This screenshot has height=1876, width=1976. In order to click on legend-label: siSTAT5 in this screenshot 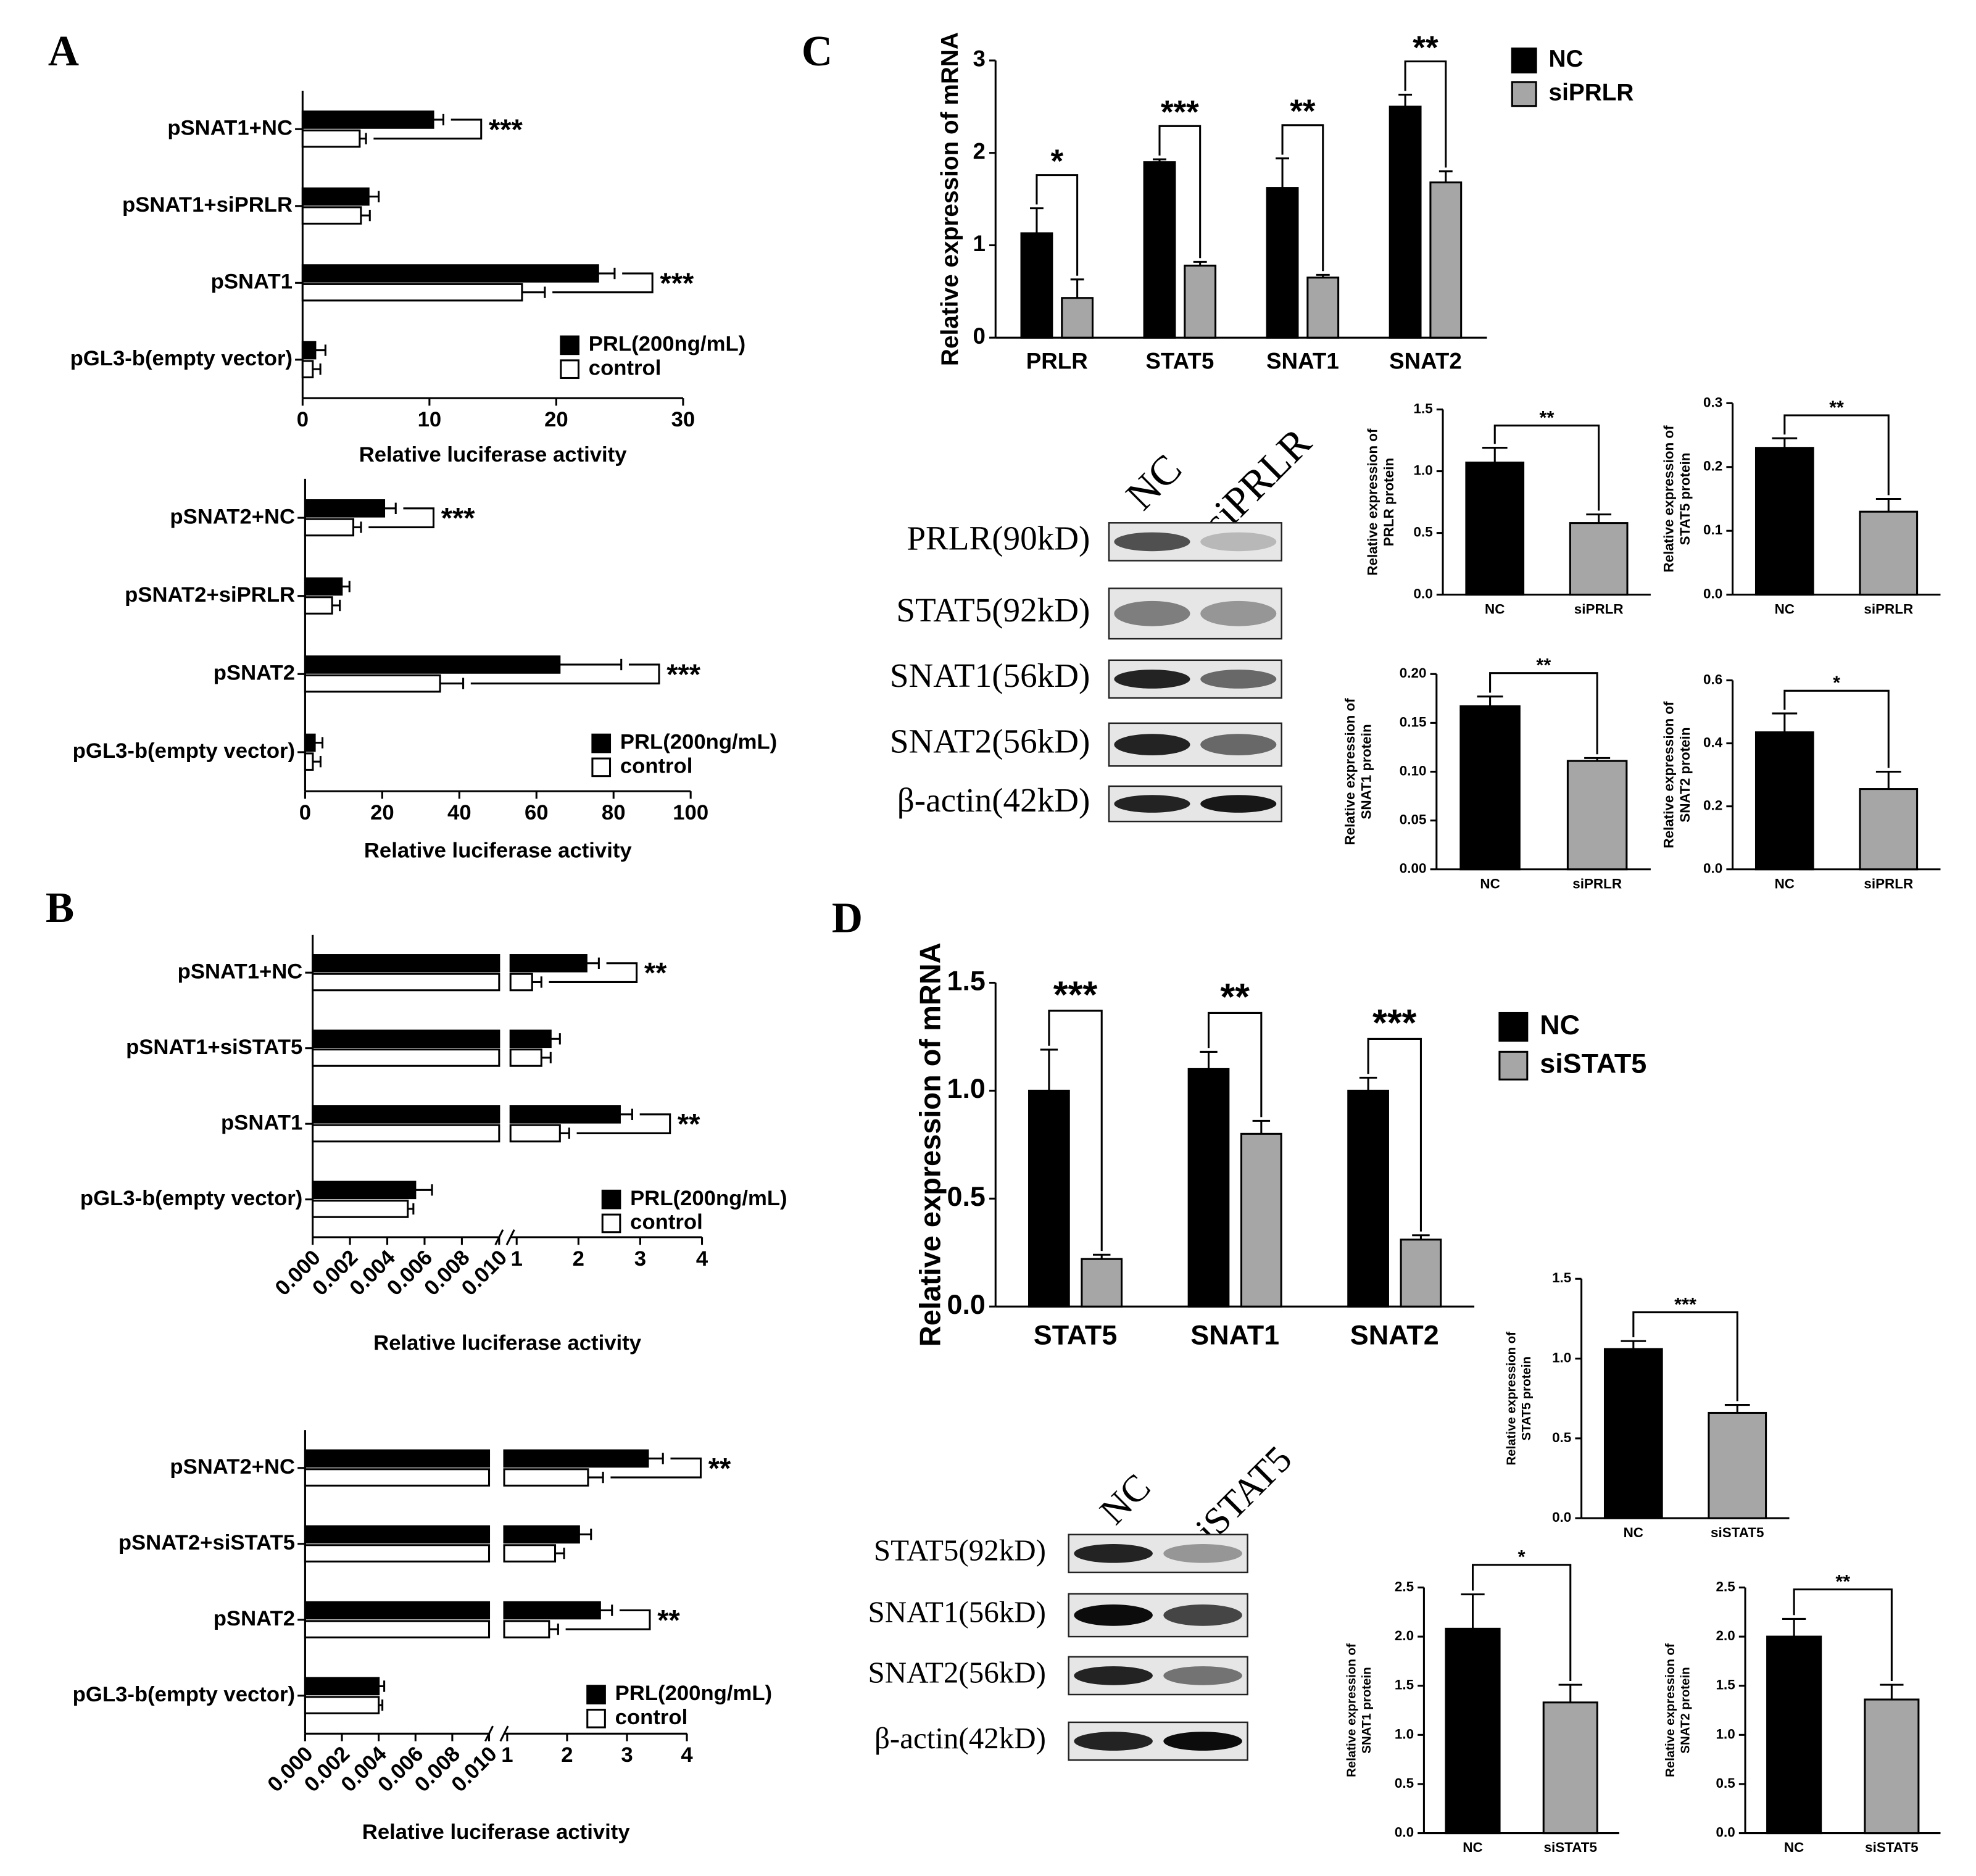, I will do `click(1593, 1063)`.